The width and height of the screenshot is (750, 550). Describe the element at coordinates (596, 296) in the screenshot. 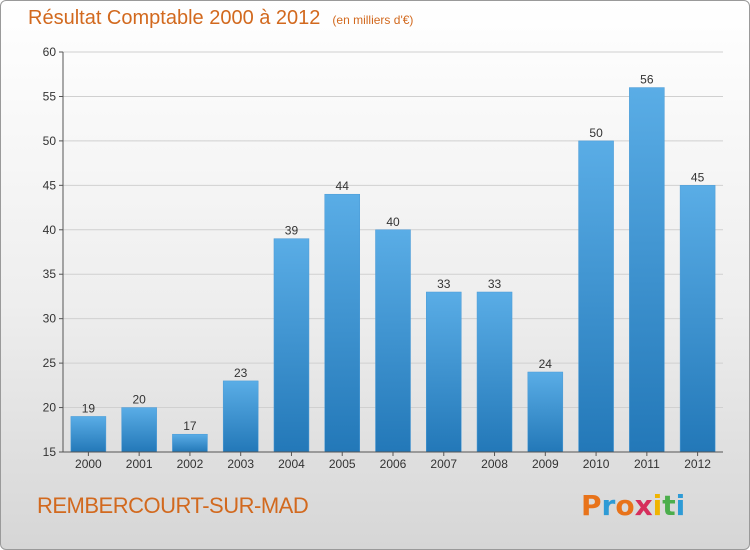

I see `bar-2010` at that location.